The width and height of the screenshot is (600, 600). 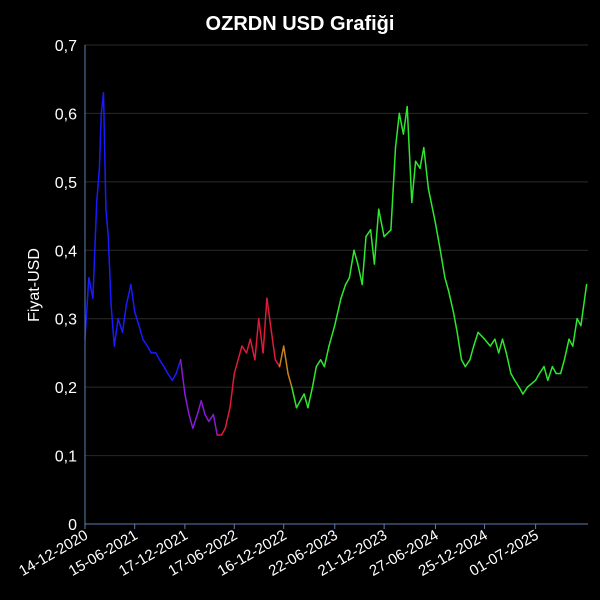 What do you see at coordinates (72, 525) in the screenshot?
I see `y-tick-label: 0` at bounding box center [72, 525].